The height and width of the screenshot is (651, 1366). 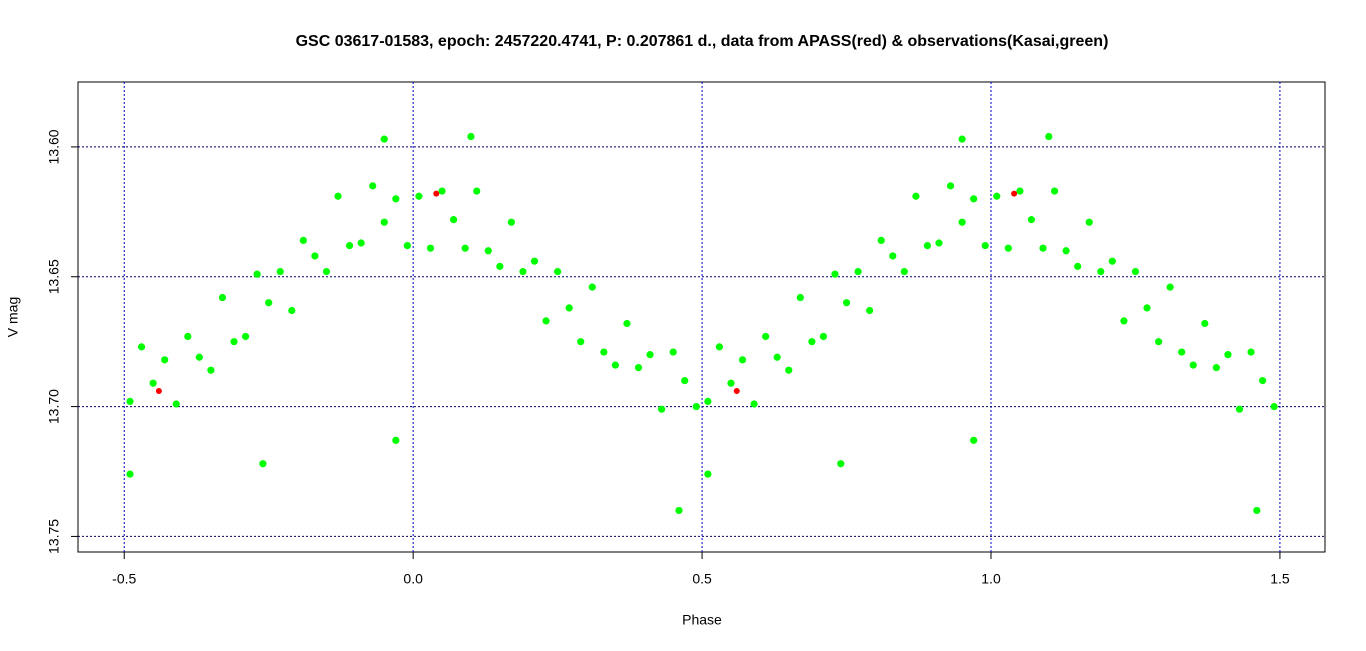 What do you see at coordinates (702, 620) in the screenshot?
I see `x-axis-label: Phase` at bounding box center [702, 620].